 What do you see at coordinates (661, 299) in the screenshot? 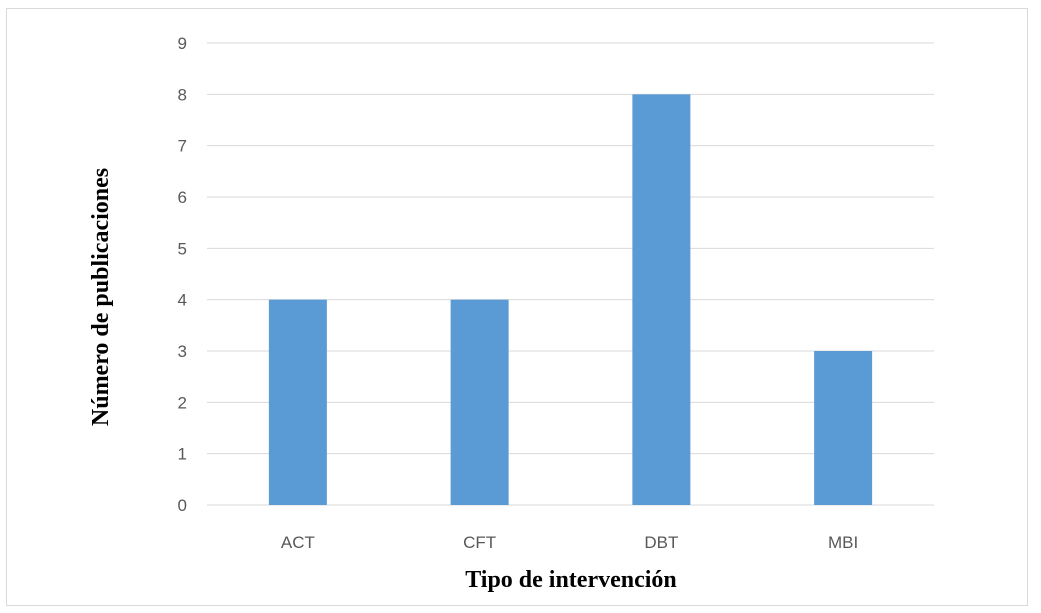
I see `bar-dbt` at bounding box center [661, 299].